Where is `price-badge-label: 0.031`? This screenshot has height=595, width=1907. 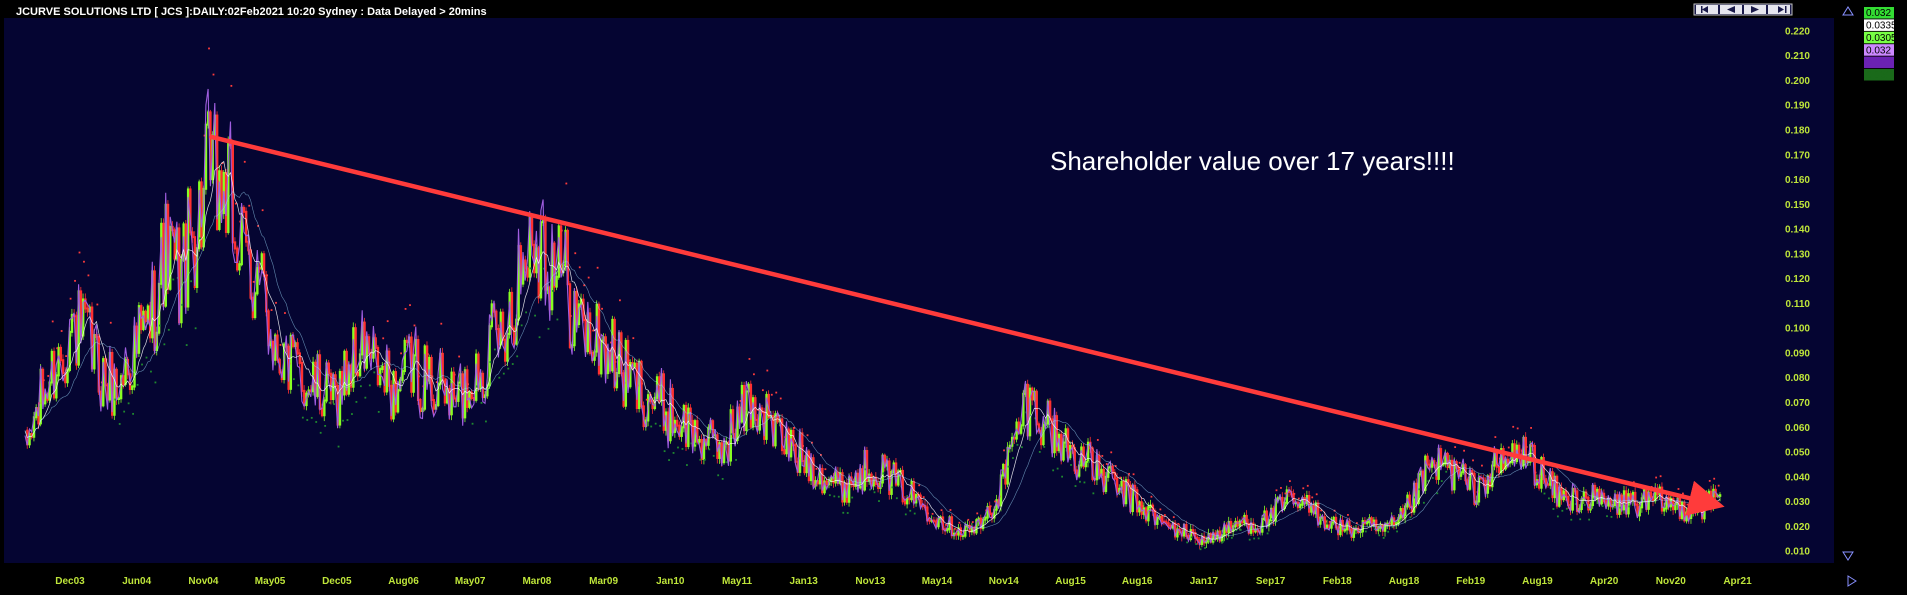
price-badge-label: 0.031 is located at coordinates (1878, 75).